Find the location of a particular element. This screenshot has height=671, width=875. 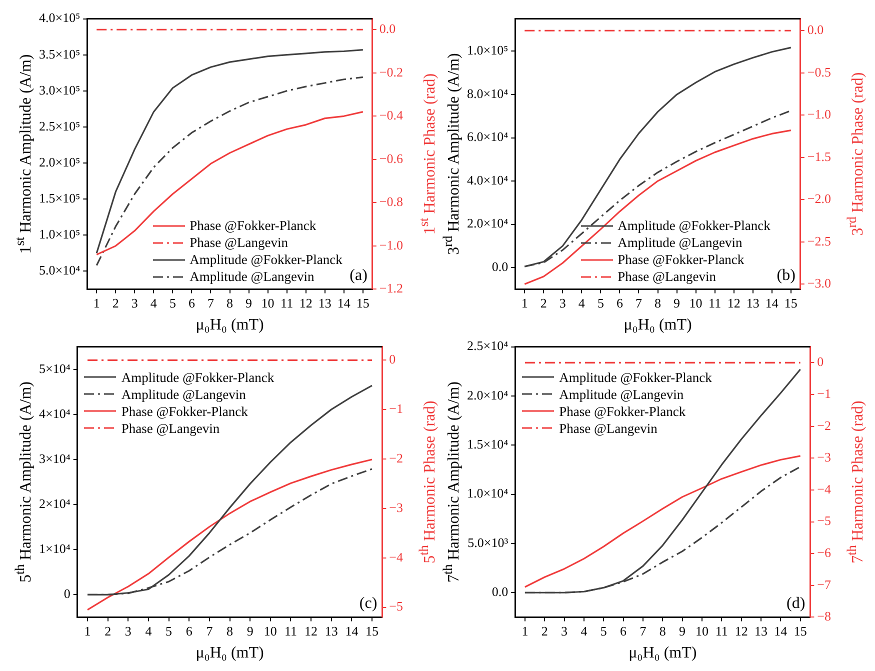

y2-tick-label: −2.5 is located at coordinates (819, 240).